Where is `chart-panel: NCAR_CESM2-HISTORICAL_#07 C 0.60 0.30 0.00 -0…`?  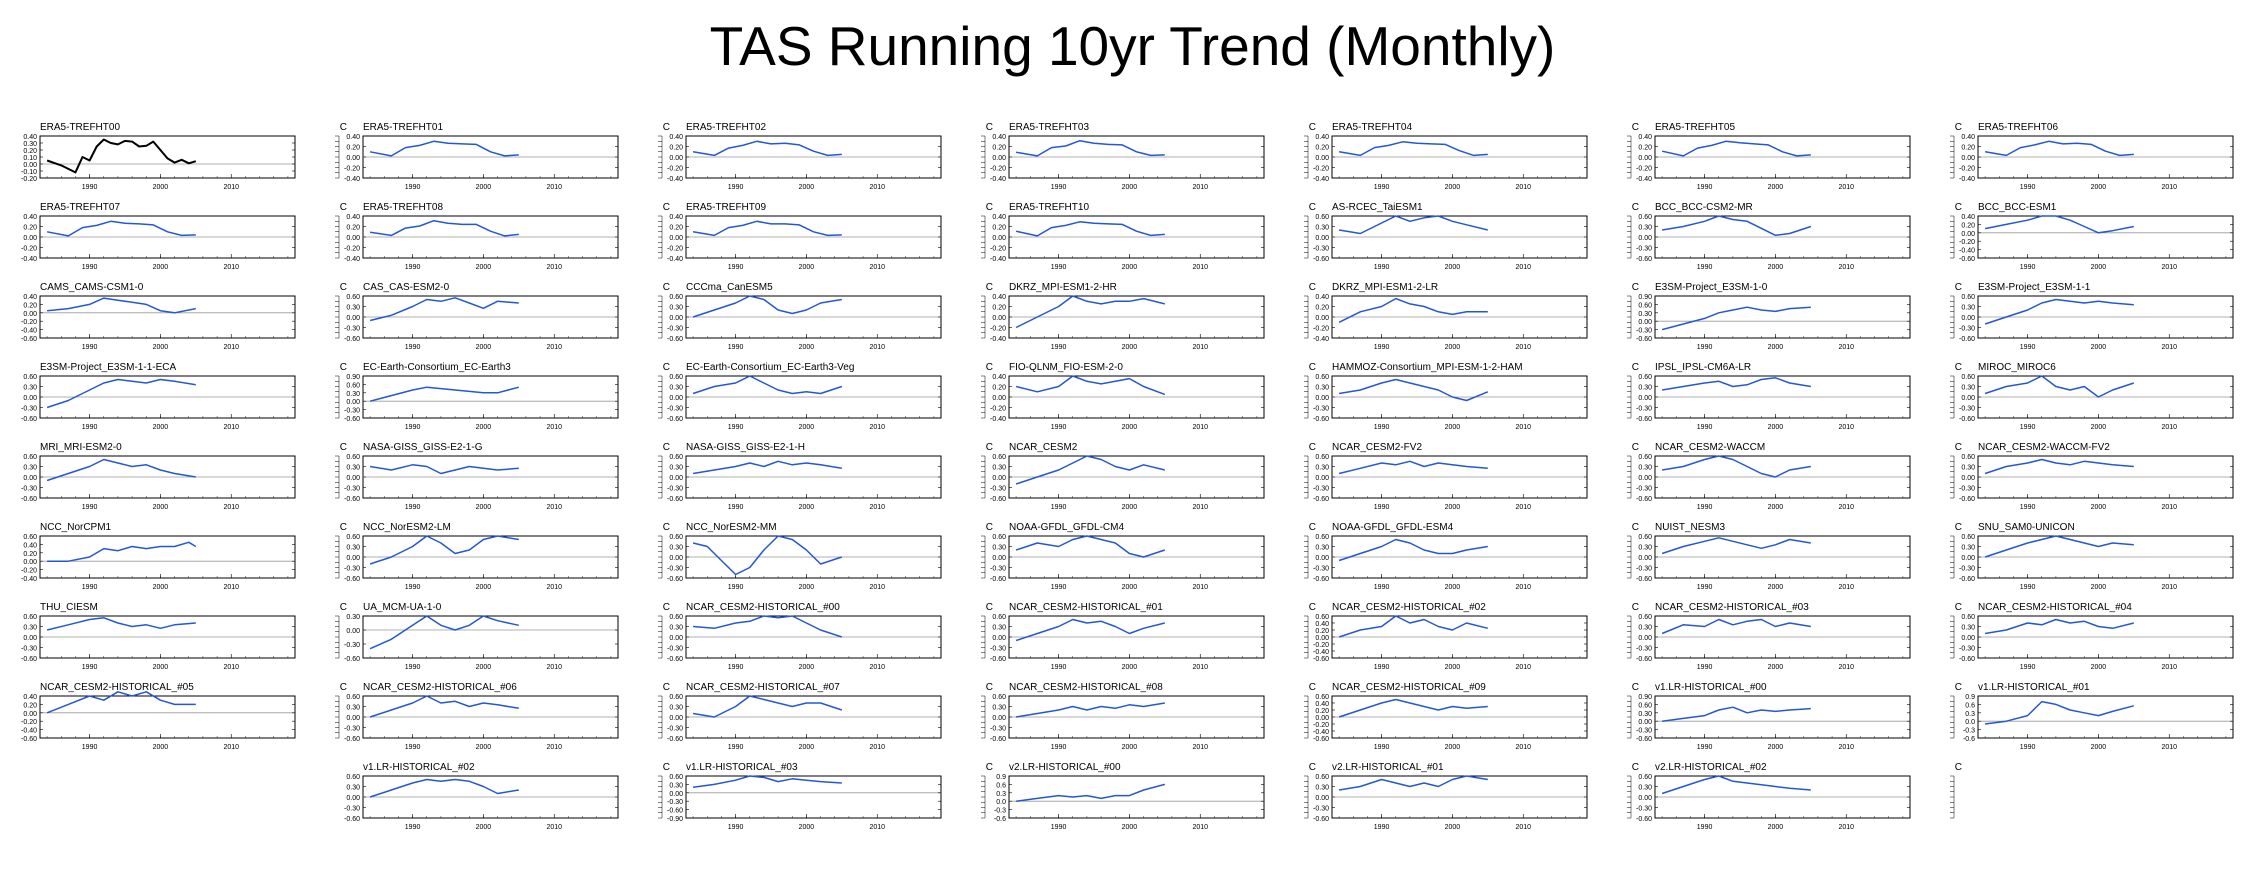
chart-panel: NCAR_CESM2-HISTORICAL_#07 C 0.60 0.30 0.00 -0… is located at coordinates (830, 716).